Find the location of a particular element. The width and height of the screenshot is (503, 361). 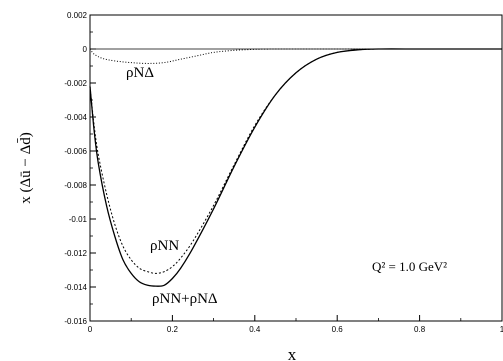

y-tick-label: -0.012 is located at coordinates (75, 253).